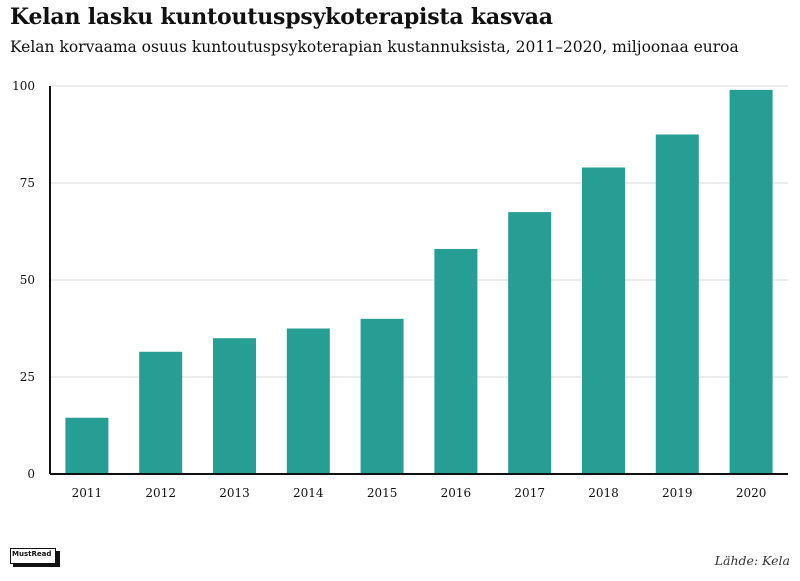 The height and width of the screenshot is (581, 800). I want to click on x-tick-label: 2012, so click(160, 493).